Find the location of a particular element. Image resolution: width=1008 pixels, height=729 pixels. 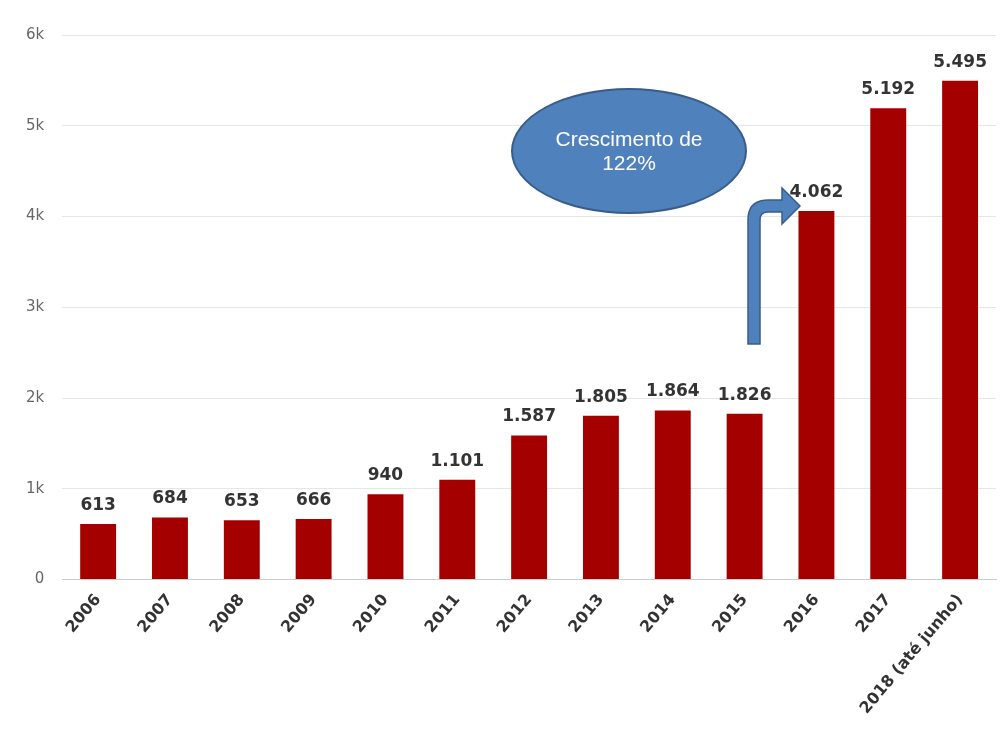

data-label: 653 is located at coordinates (242, 500).